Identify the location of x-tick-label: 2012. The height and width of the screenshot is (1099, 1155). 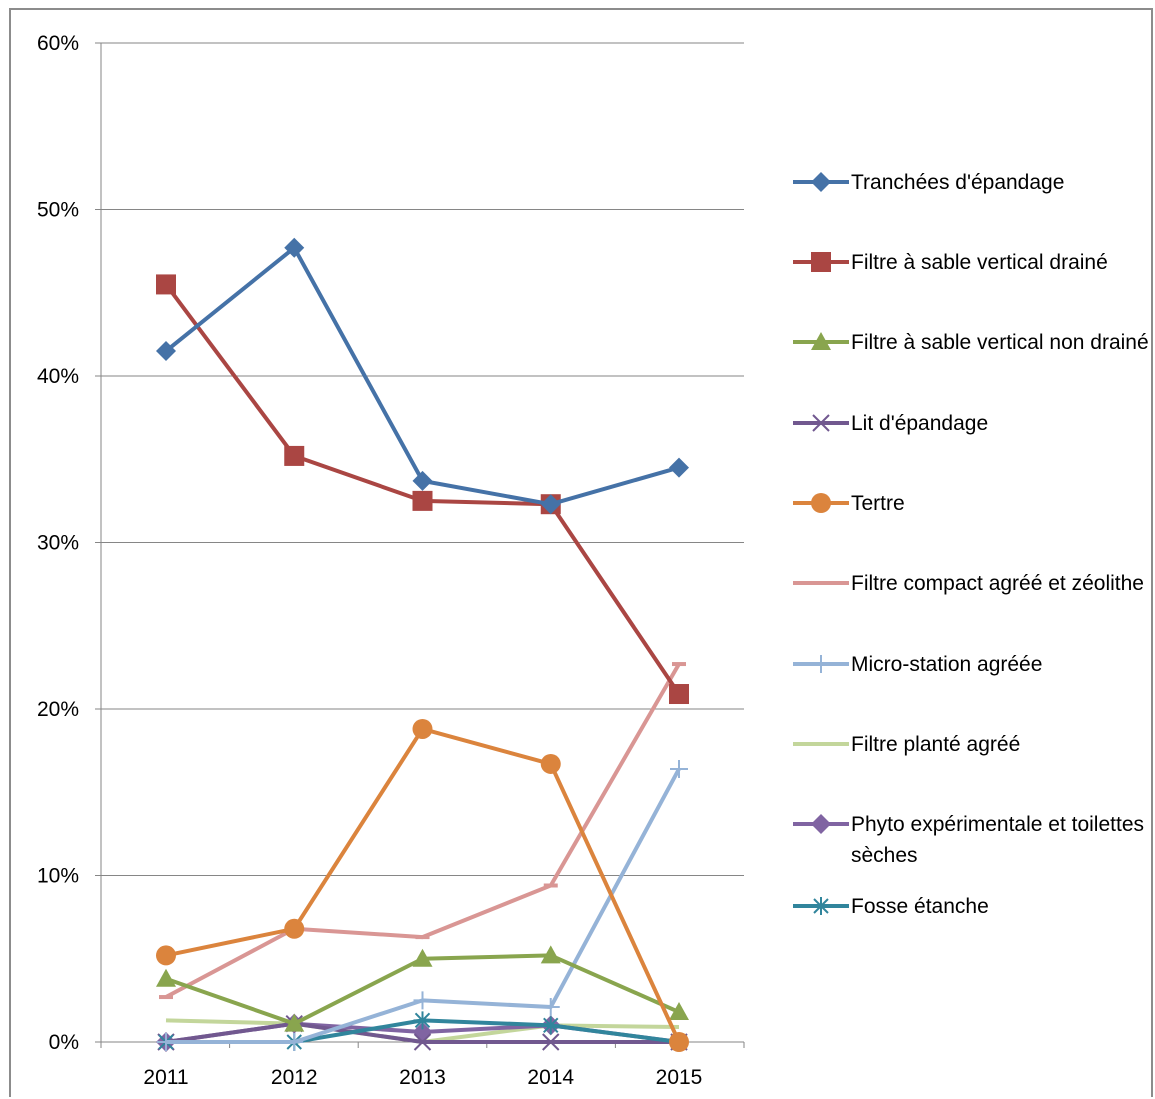
(294, 1077).